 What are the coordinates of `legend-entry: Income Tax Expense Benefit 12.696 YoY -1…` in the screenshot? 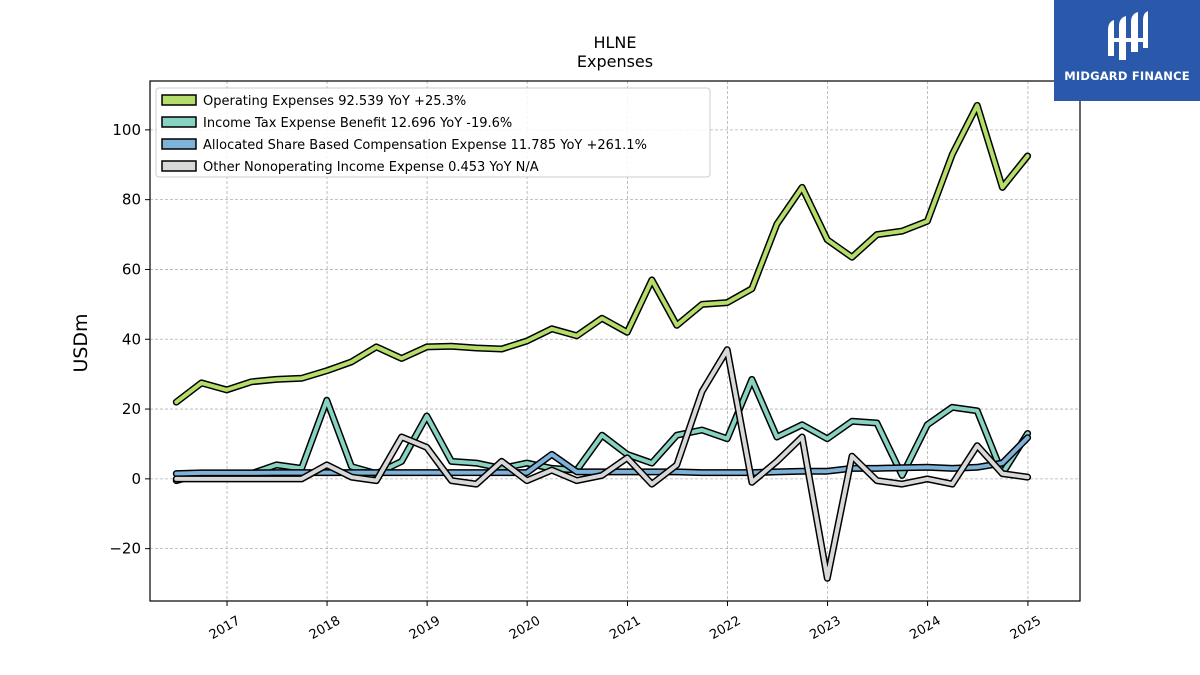 It's located at (336, 123).